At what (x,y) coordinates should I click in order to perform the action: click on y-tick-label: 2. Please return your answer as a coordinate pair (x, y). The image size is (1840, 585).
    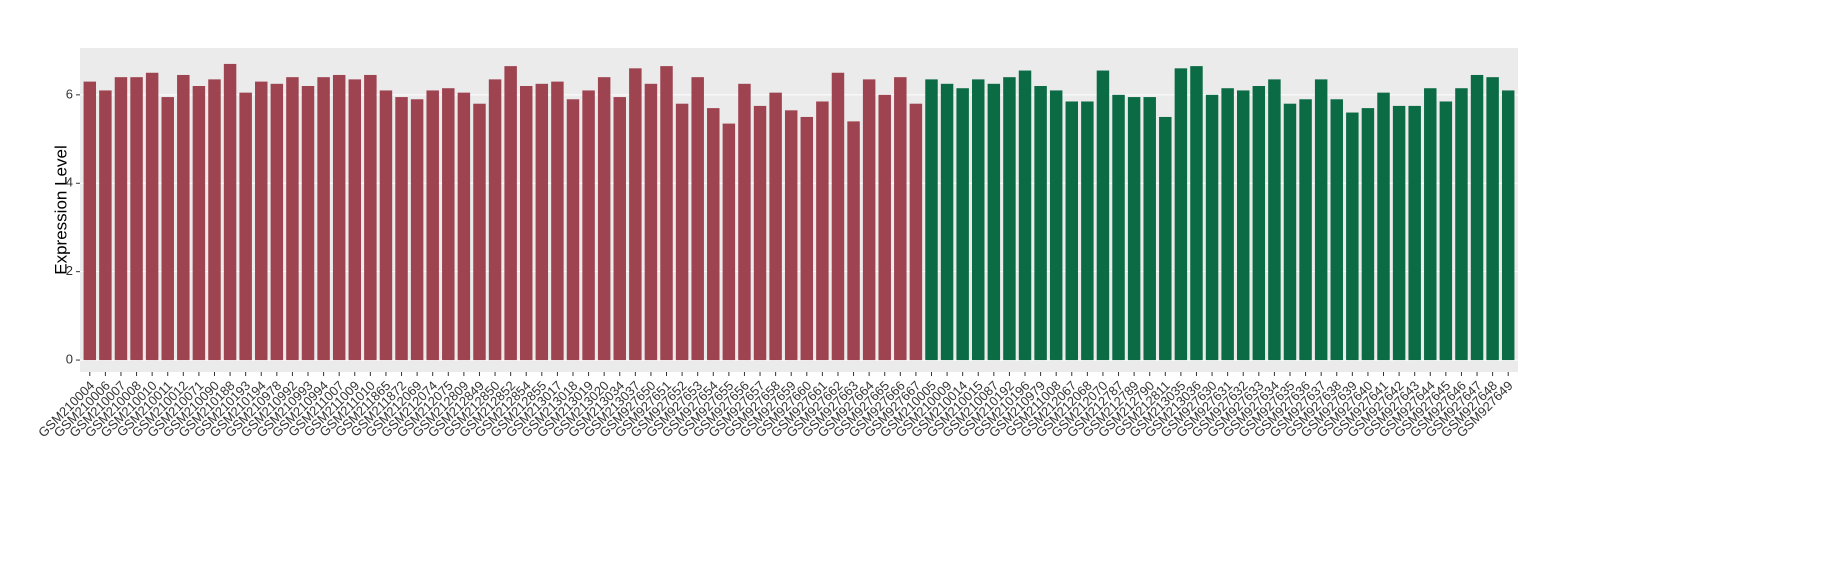
    Looking at the image, I should click on (69, 270).